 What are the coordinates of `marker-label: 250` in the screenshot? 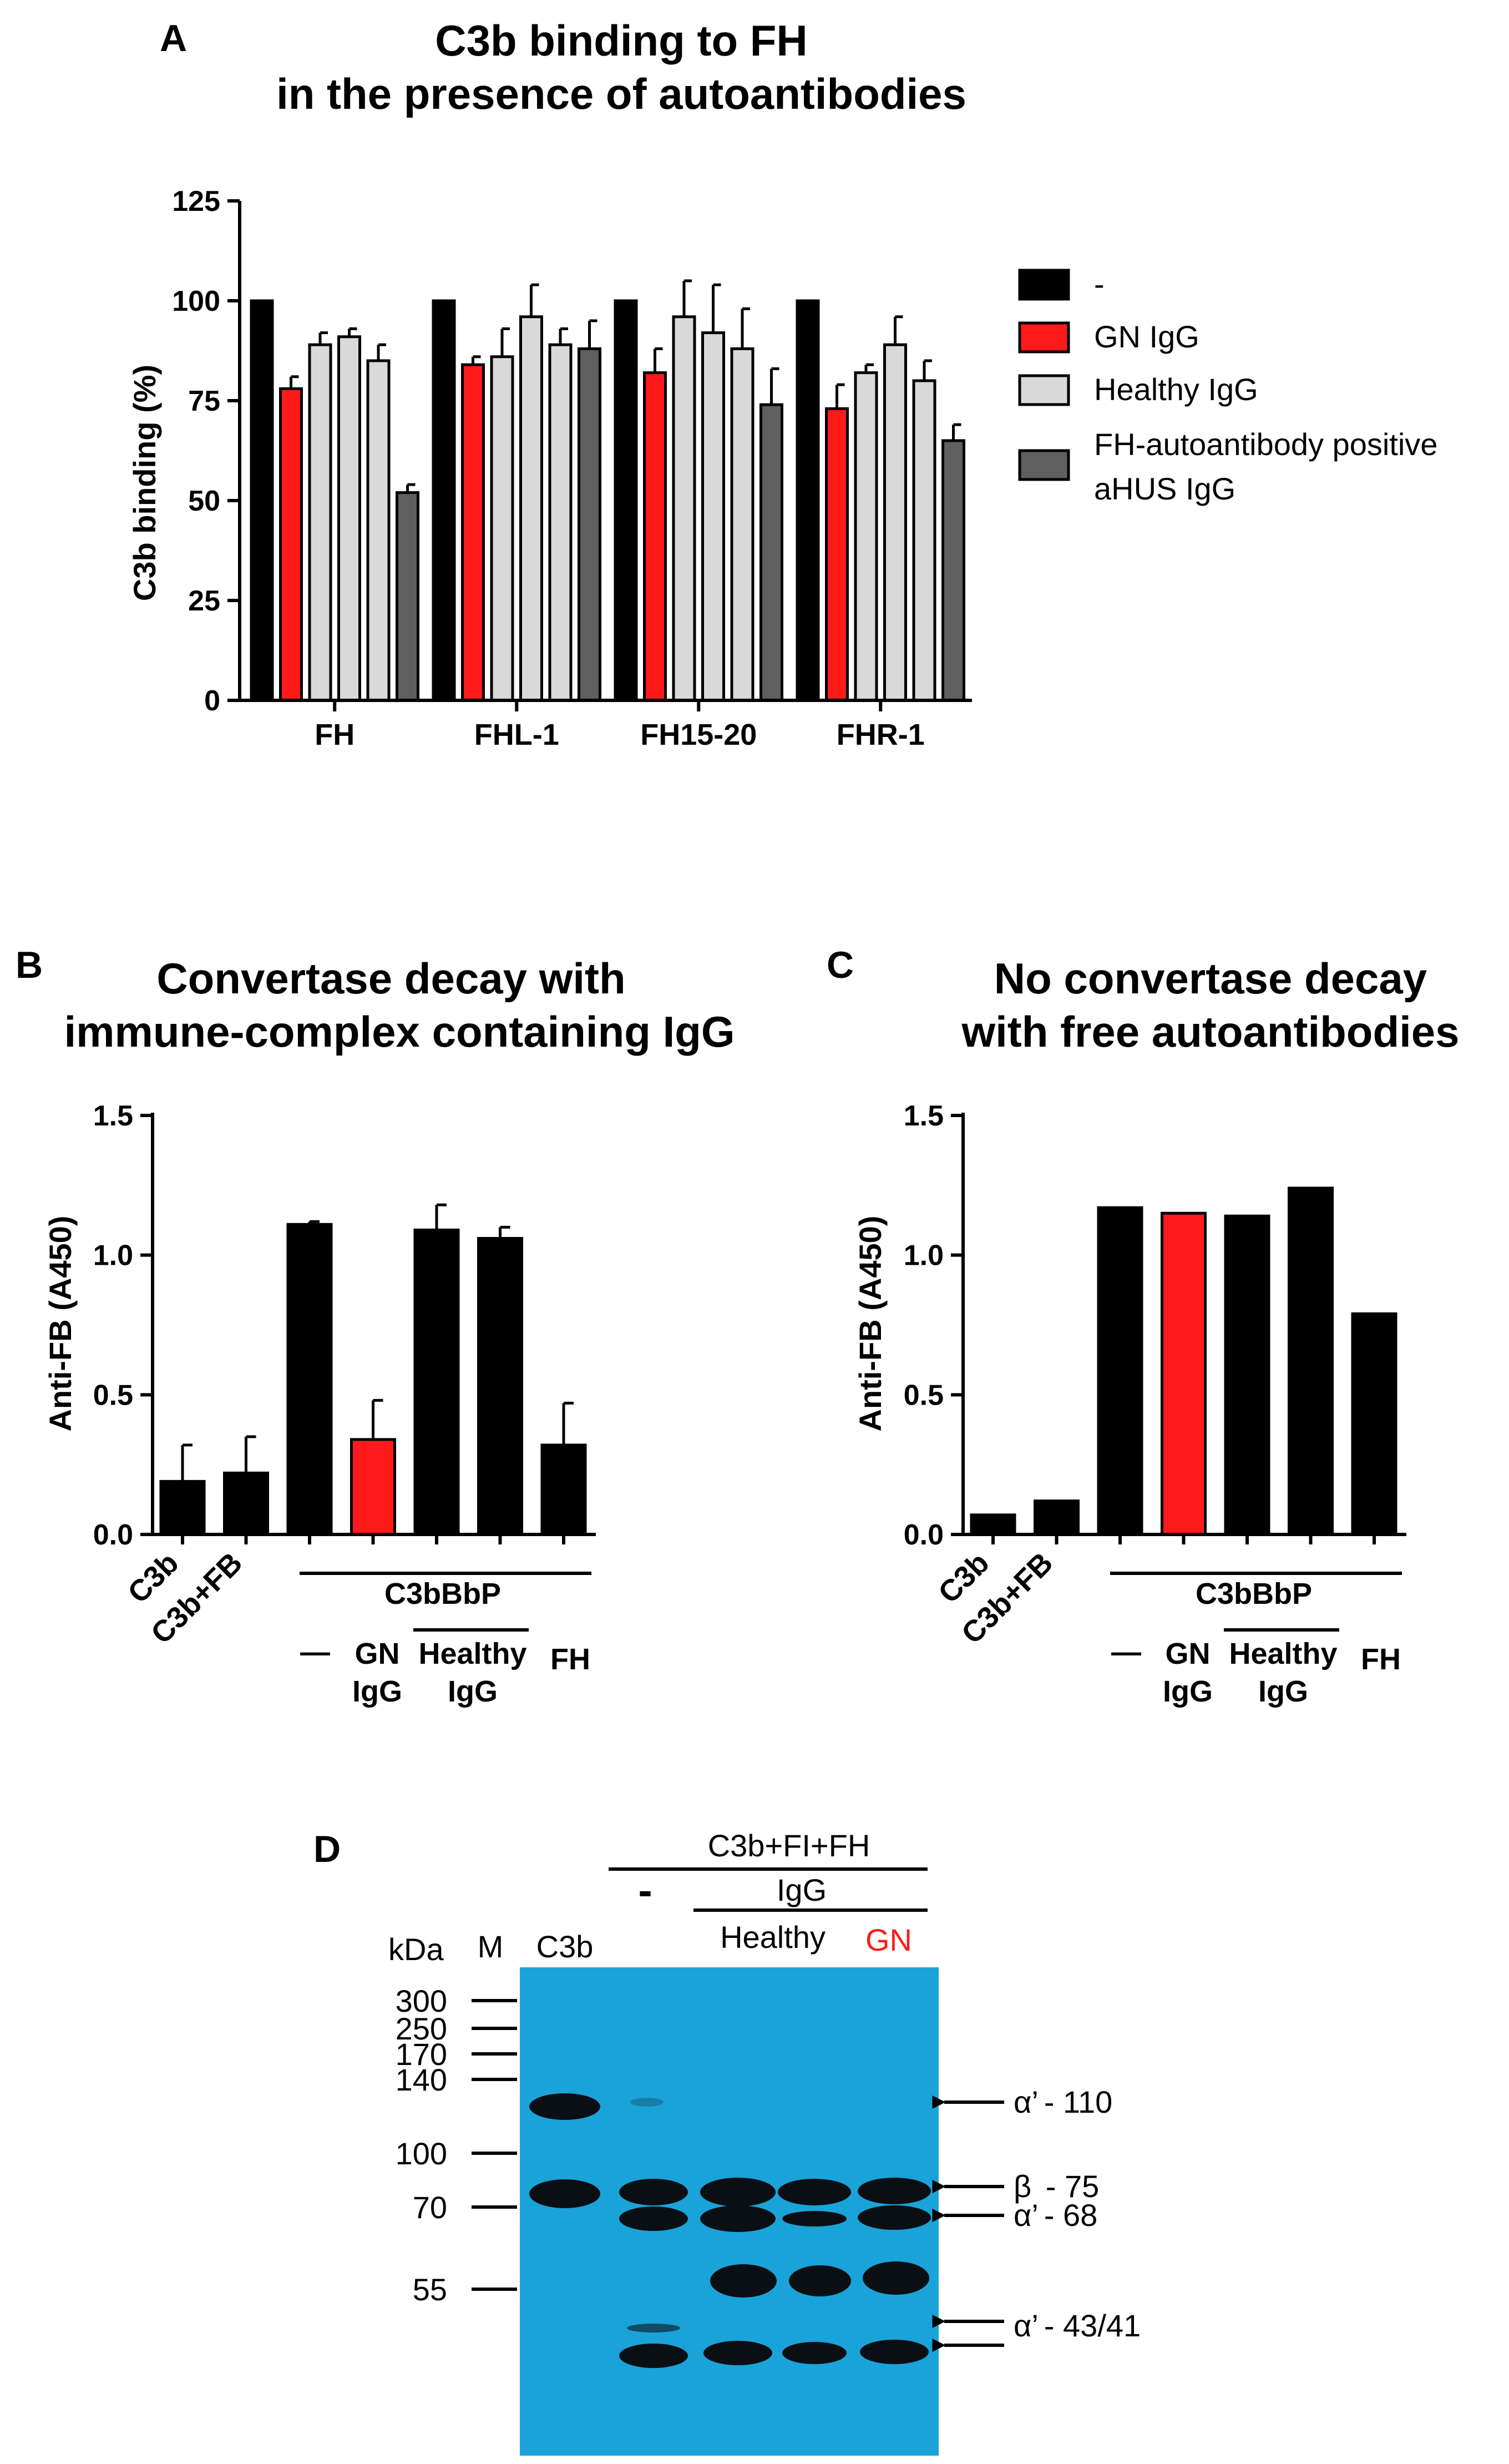 It's located at (421, 2028).